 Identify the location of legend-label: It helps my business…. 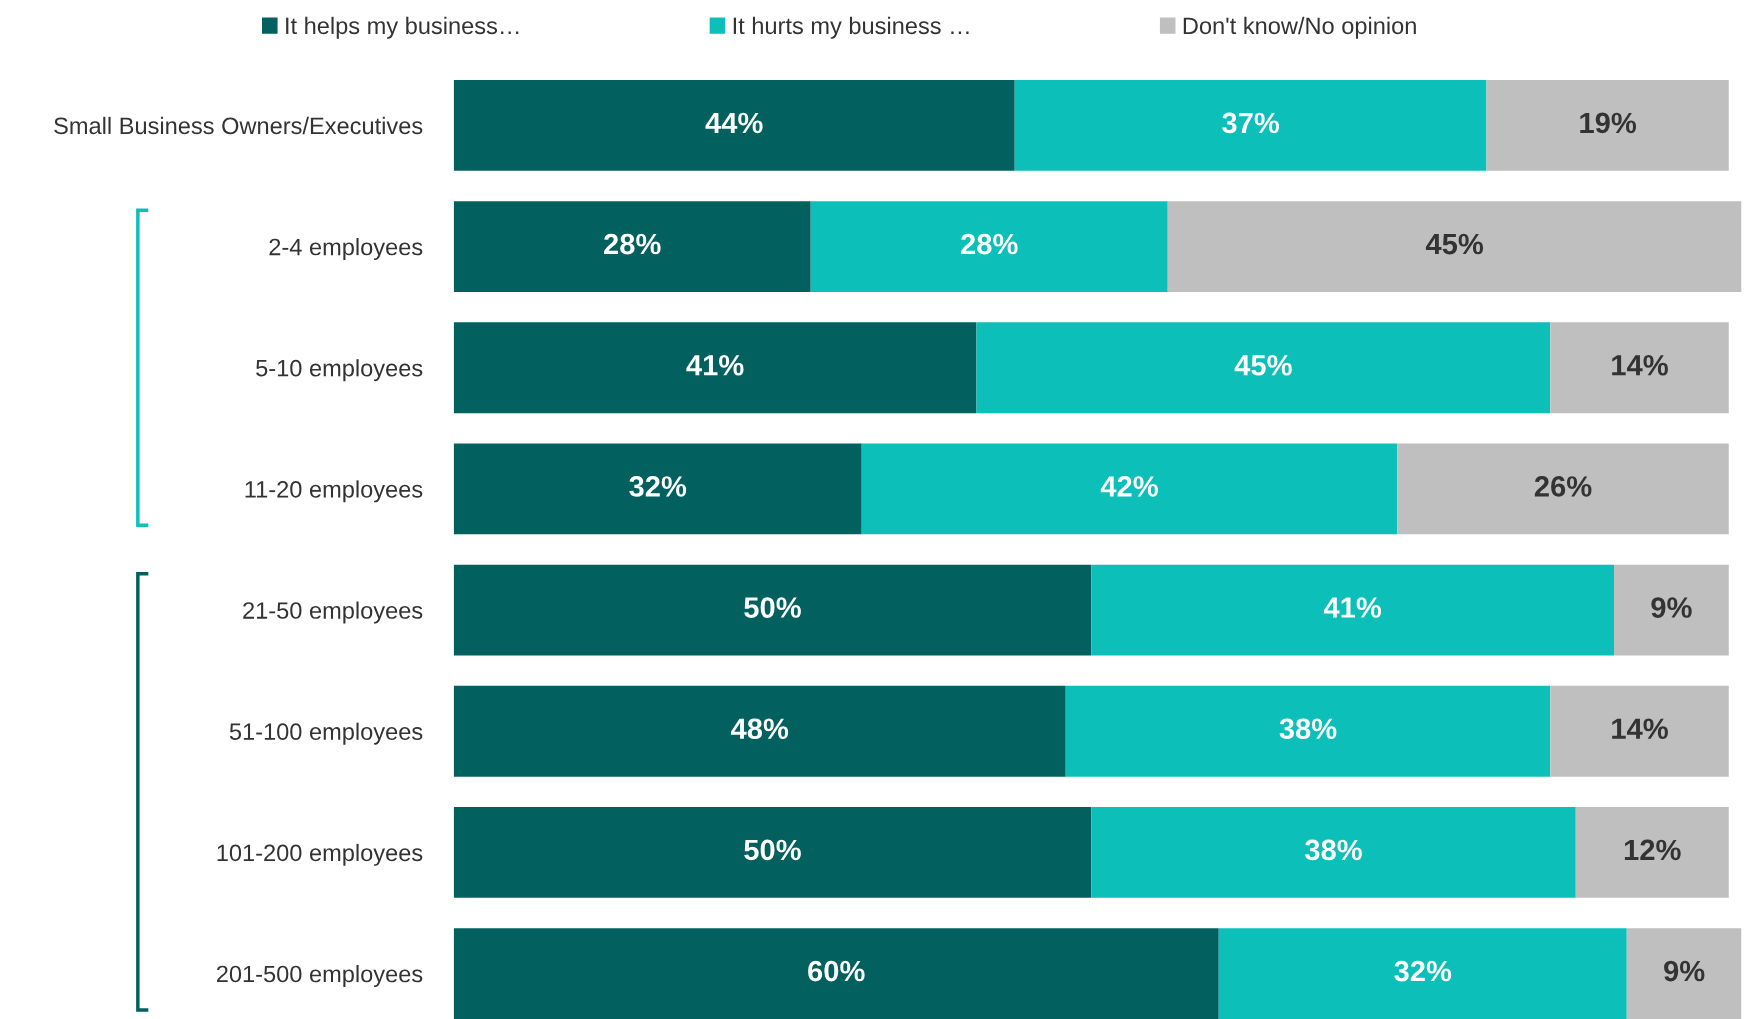
(402, 27).